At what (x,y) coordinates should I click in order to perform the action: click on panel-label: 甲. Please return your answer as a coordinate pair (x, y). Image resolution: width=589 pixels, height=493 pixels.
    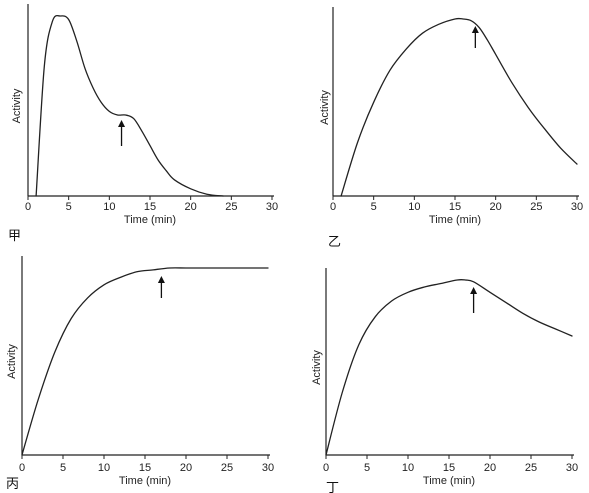
    Looking at the image, I should click on (14, 236).